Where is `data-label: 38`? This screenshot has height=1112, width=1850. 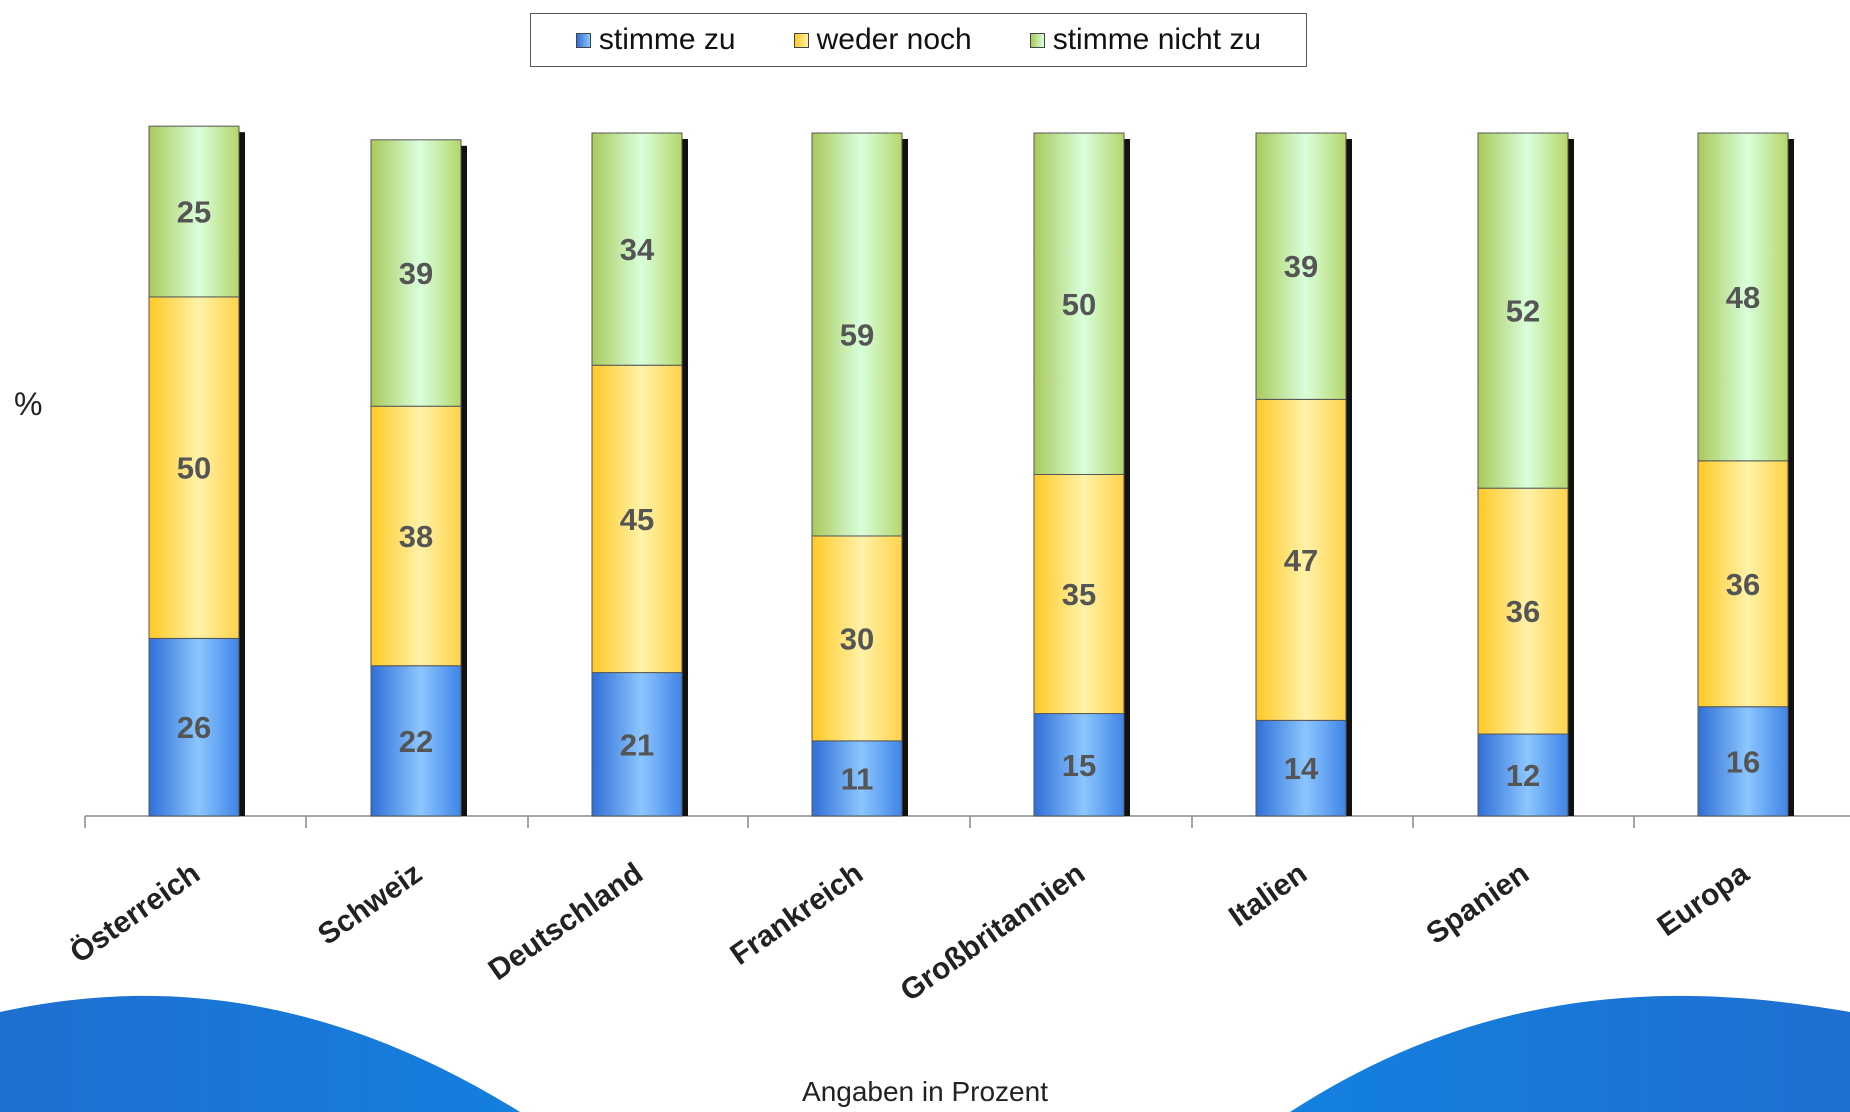 data-label: 38 is located at coordinates (416, 536).